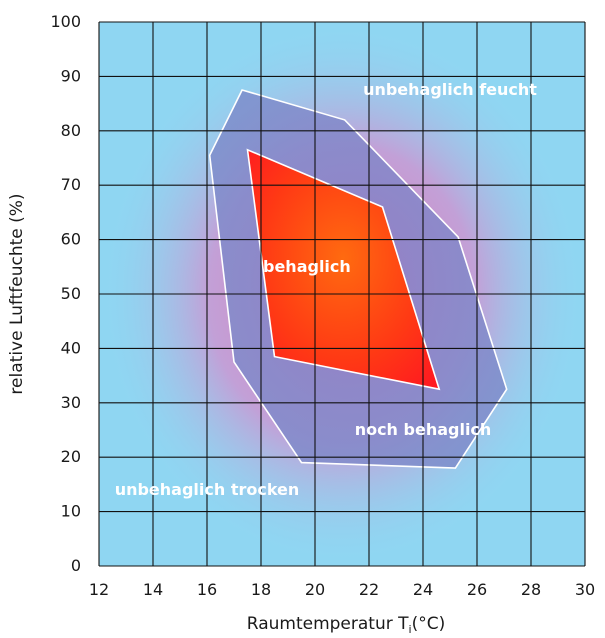  Describe the element at coordinates (71, 239) in the screenshot. I see `y-tick-label: 60` at that location.